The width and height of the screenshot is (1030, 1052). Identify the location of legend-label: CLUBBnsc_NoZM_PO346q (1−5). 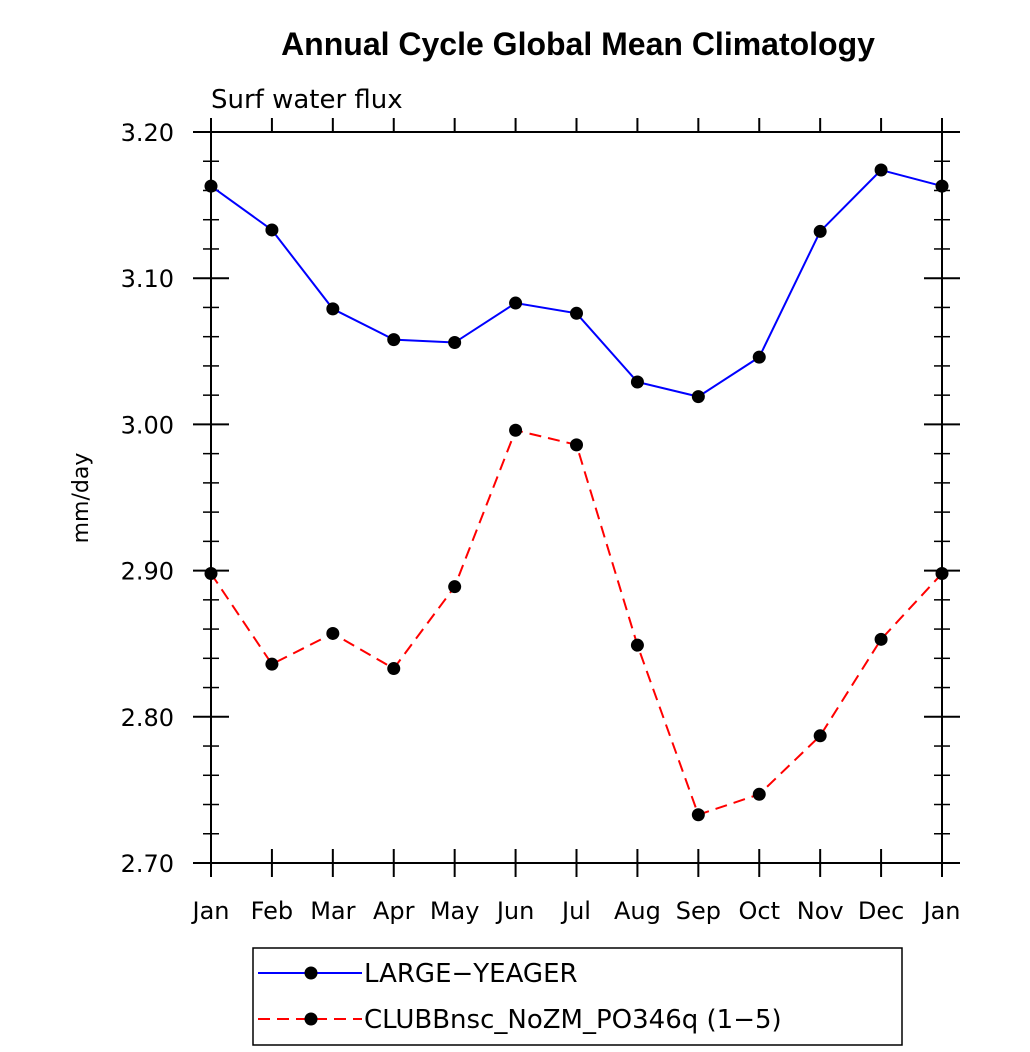
(573, 1020).